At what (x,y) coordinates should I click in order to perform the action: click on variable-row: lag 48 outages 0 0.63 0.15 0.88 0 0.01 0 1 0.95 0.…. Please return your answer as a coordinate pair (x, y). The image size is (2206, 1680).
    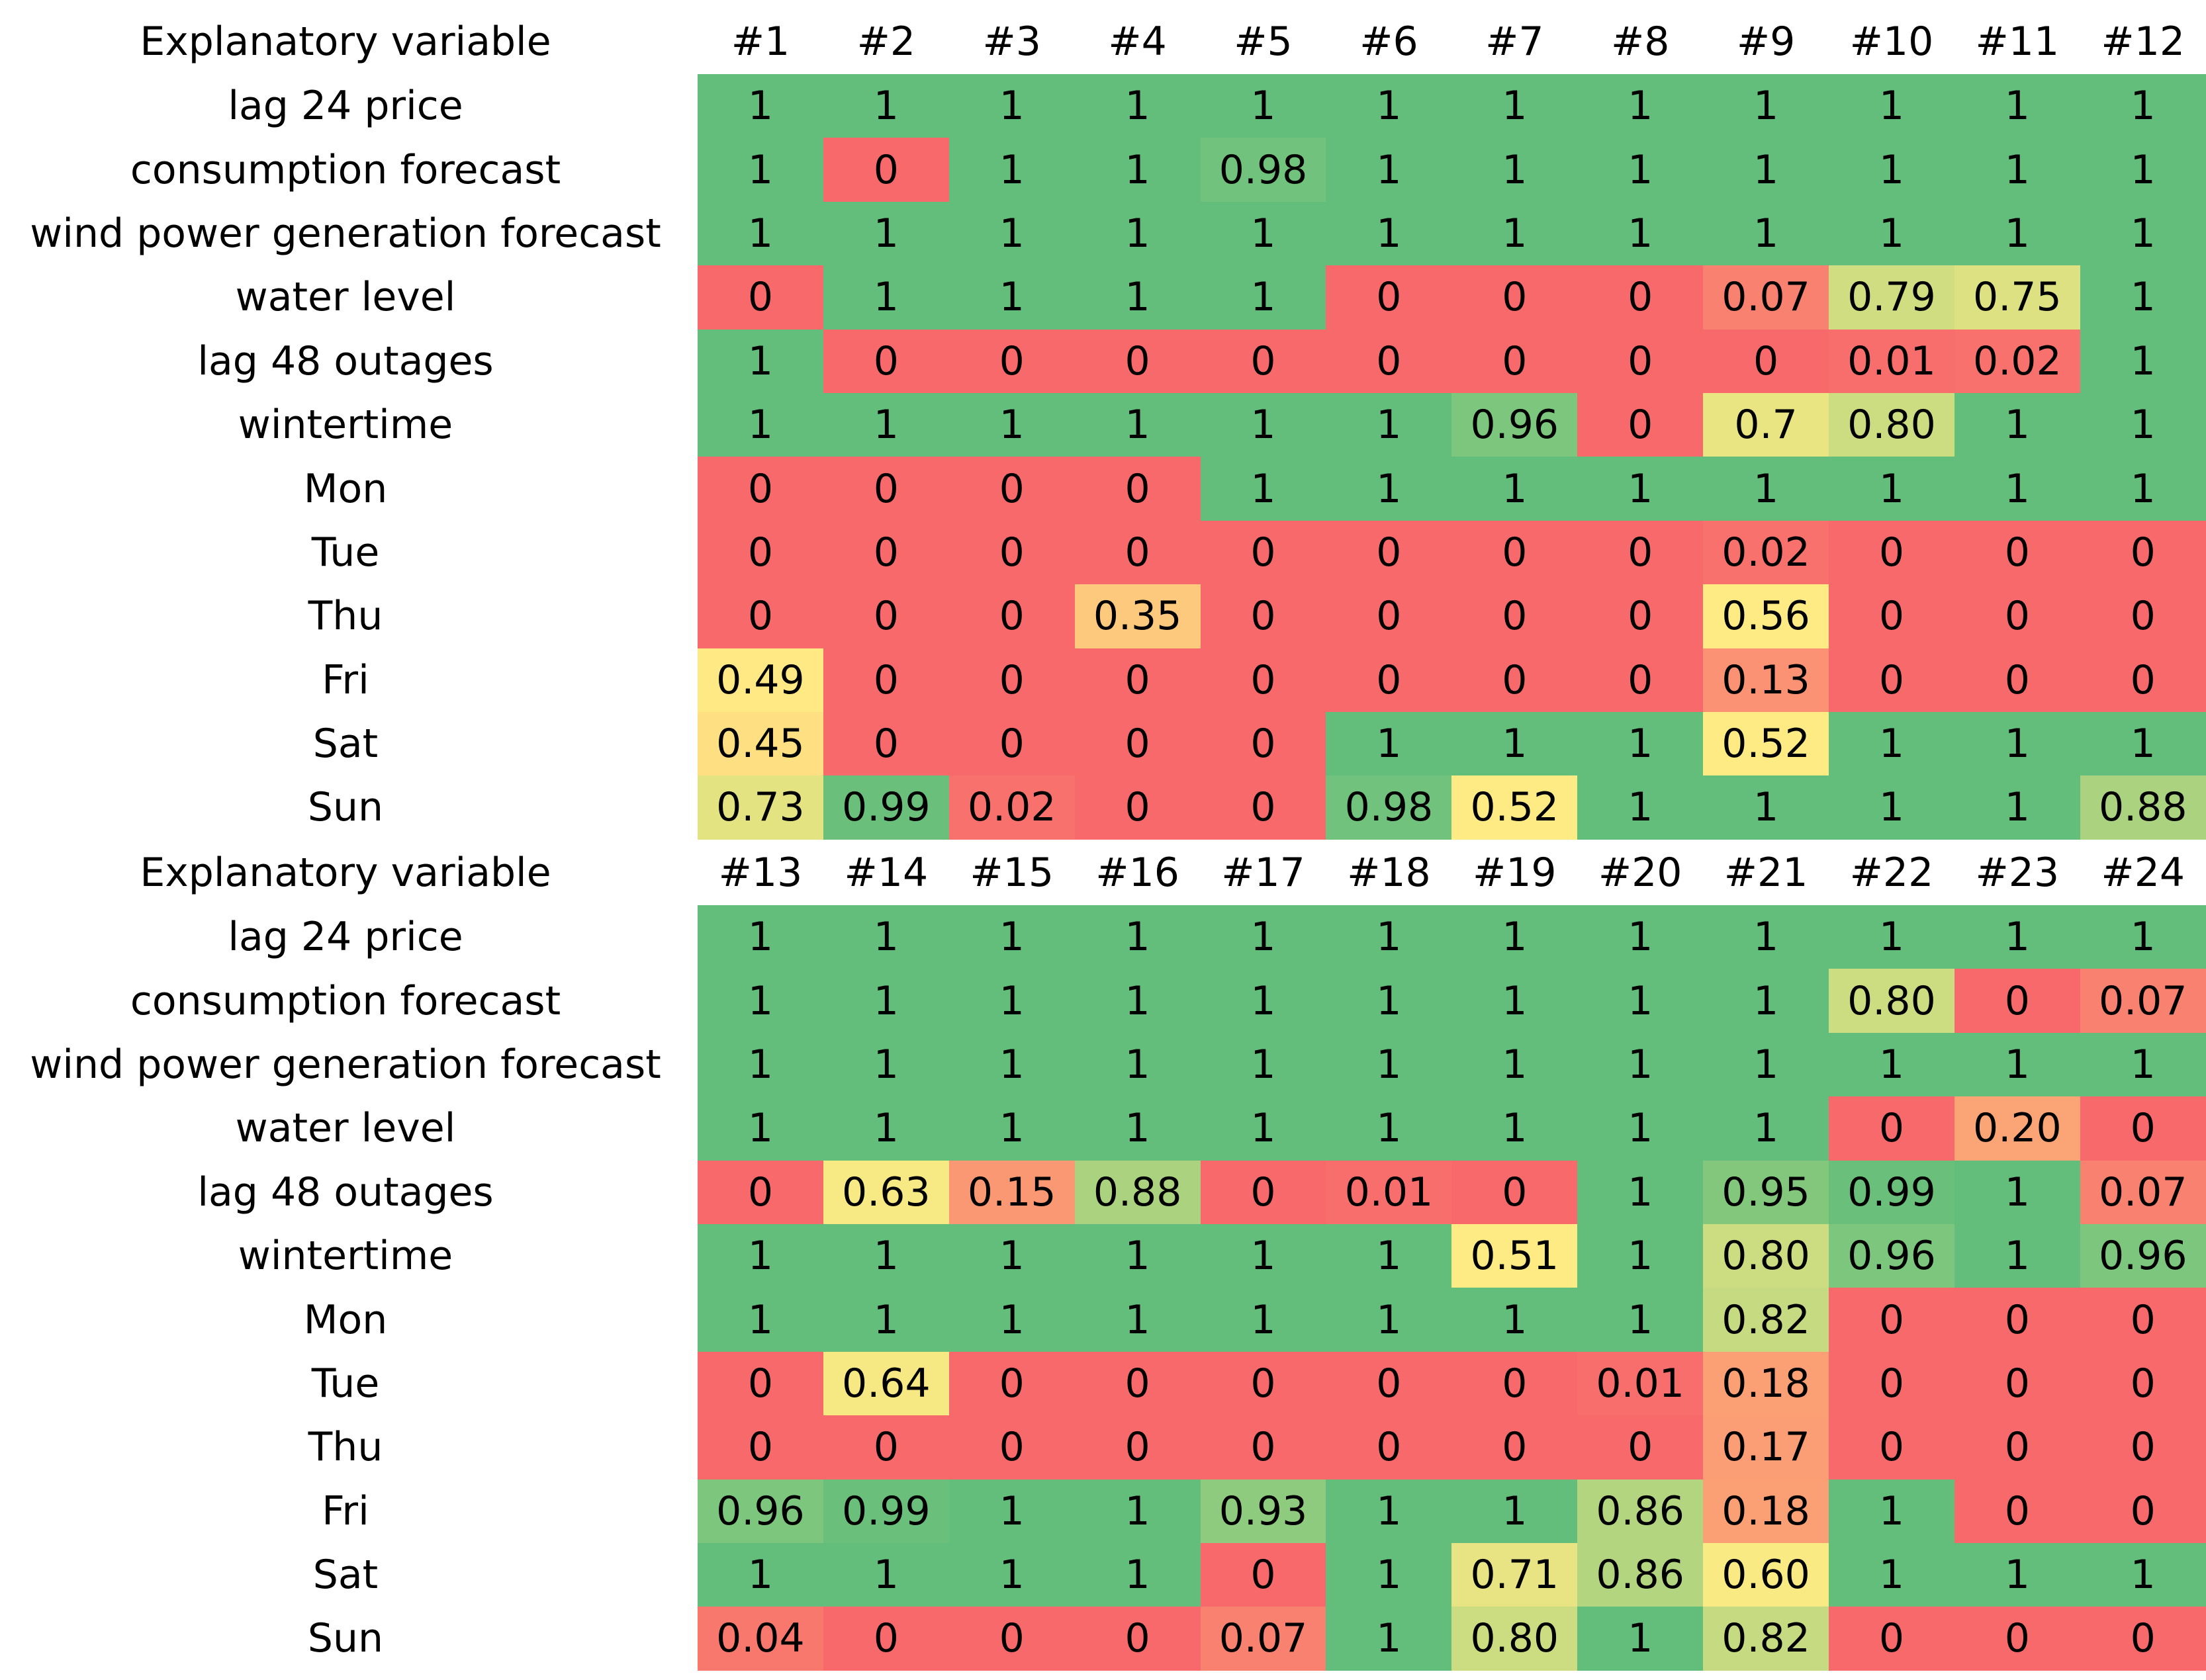
    Looking at the image, I should click on (1103, 1192).